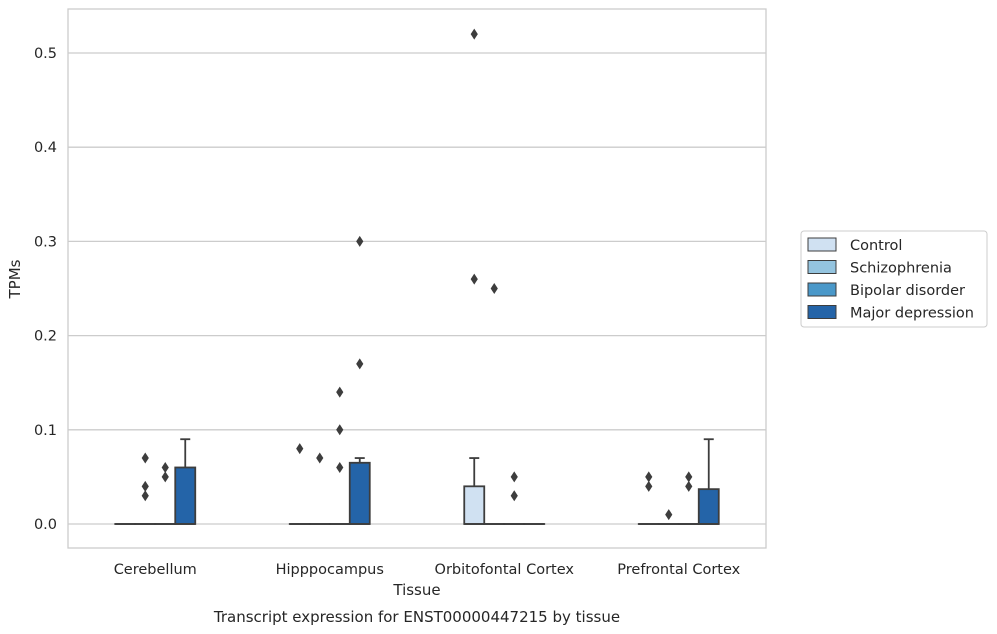  Describe the element at coordinates (15, 279) in the screenshot. I see `y-axis-label: TPMs` at that location.